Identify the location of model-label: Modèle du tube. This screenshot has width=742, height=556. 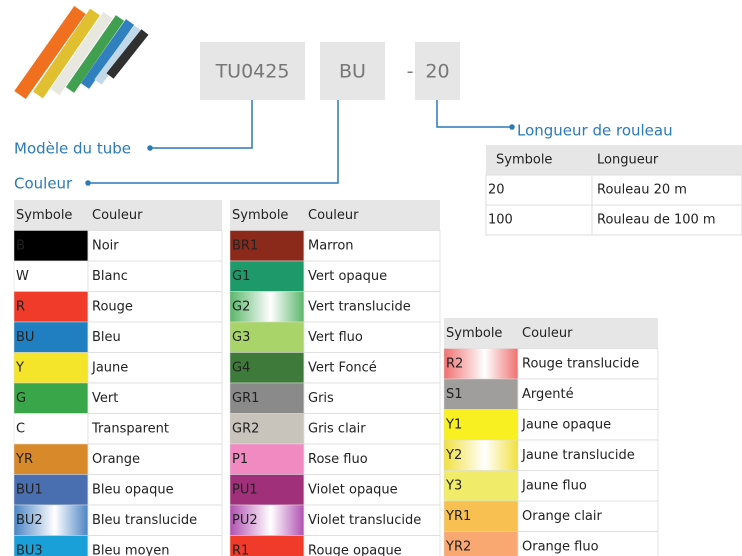
(72, 149).